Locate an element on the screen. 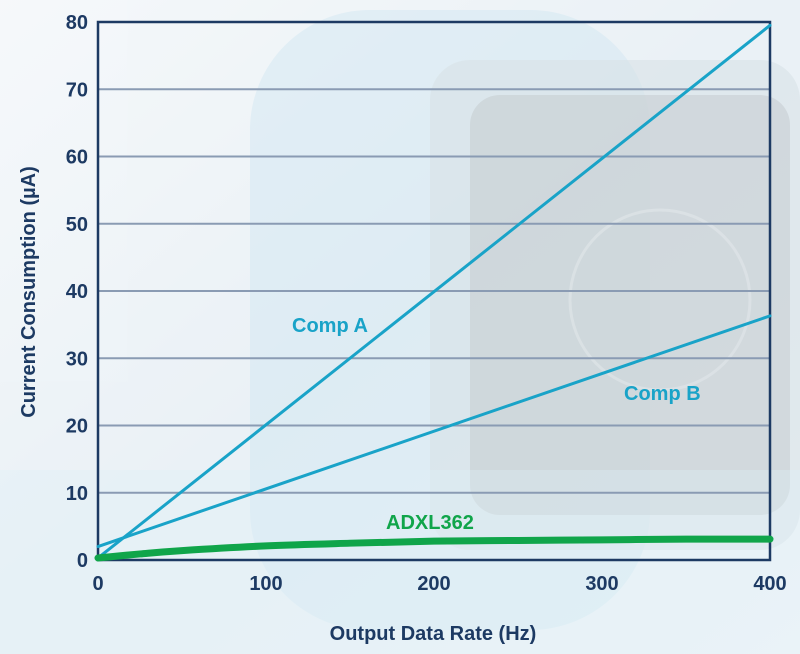  x-axis-title: Output Data Rate (Hz) is located at coordinates (433, 634).